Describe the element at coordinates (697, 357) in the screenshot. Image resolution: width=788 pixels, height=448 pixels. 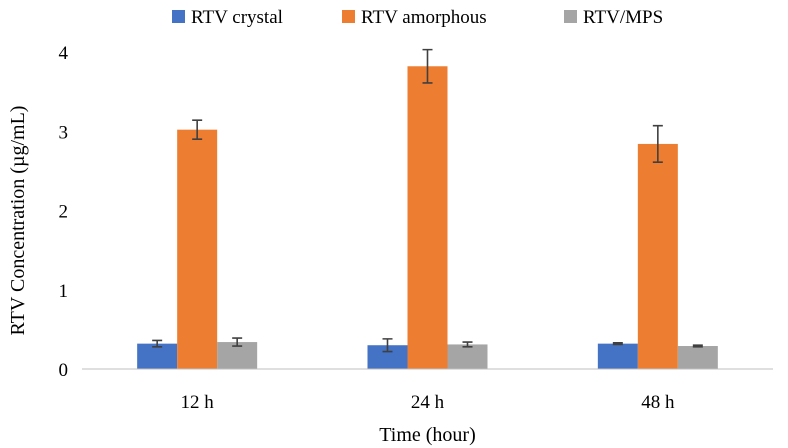
I see `bar-rtv-mps-48h` at that location.